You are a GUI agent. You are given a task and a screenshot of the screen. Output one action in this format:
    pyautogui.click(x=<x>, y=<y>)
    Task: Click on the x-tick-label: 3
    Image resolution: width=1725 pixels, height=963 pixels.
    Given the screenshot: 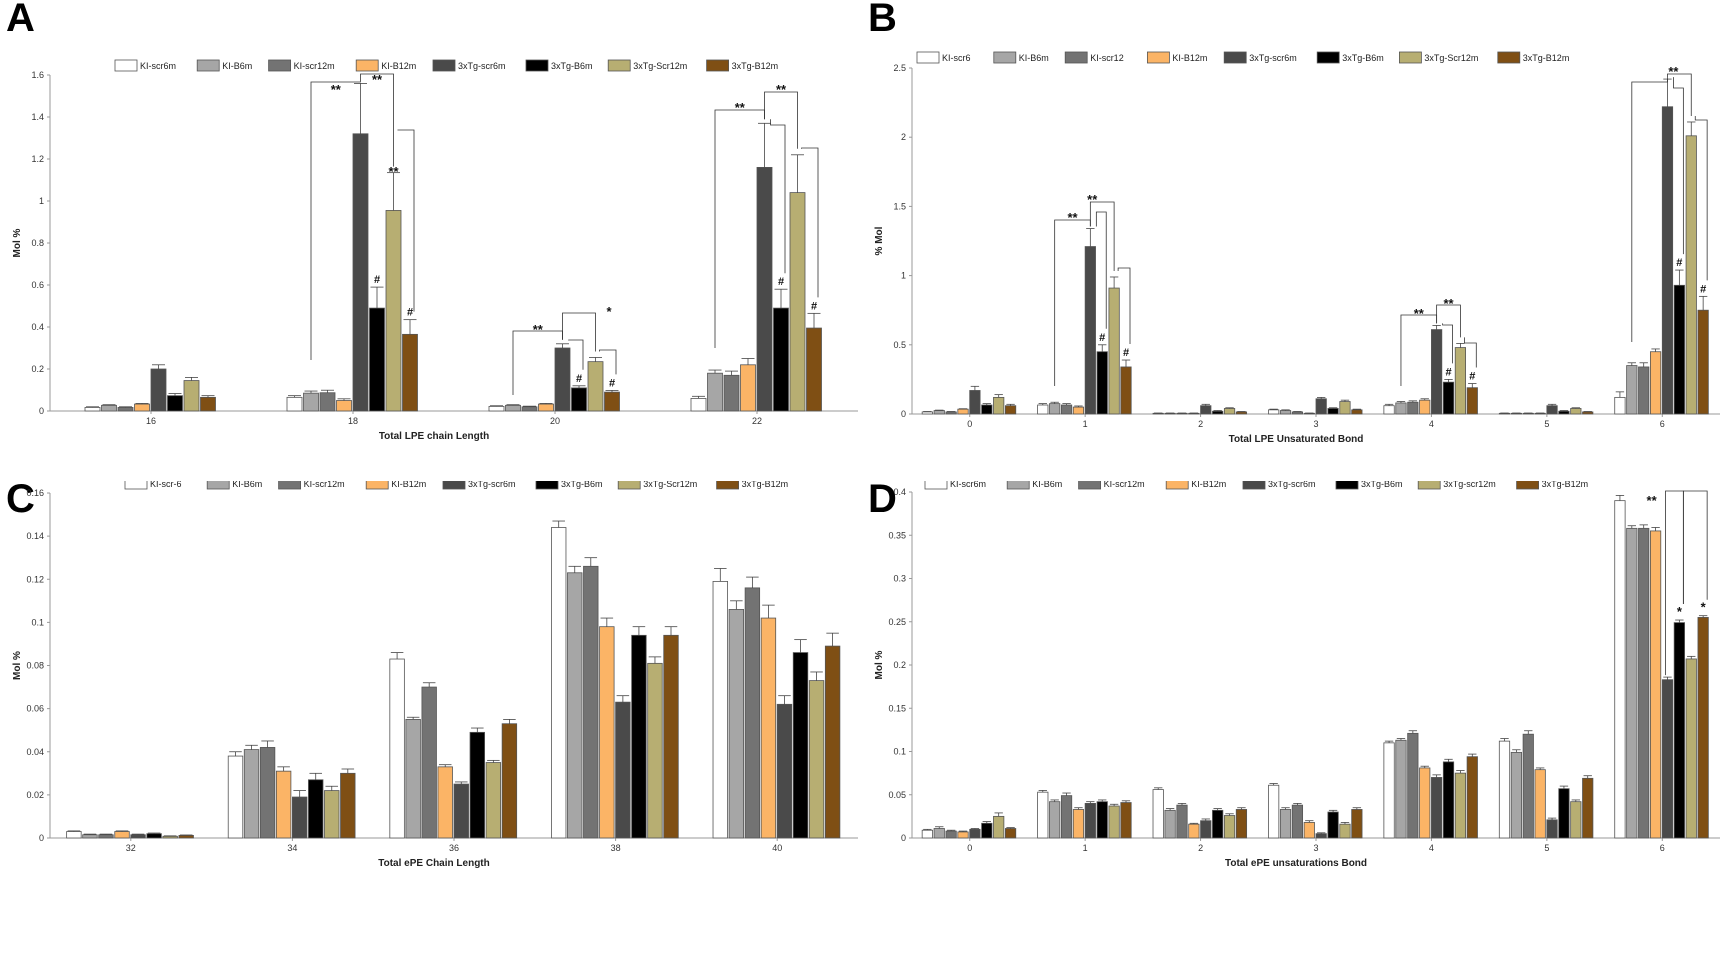 What is the action you would take?
    pyautogui.click(x=1315, y=424)
    